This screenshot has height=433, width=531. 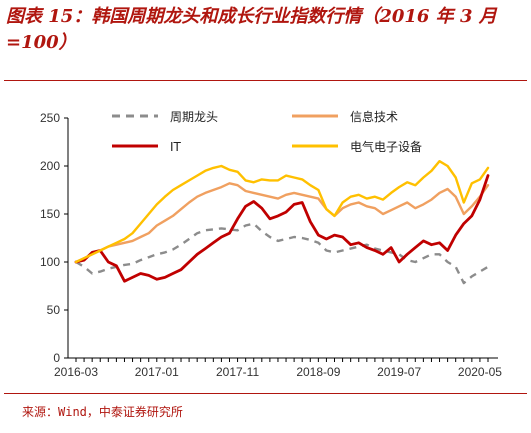 What do you see at coordinates (265, 393) in the screenshot?
I see `source-divider` at bounding box center [265, 393].